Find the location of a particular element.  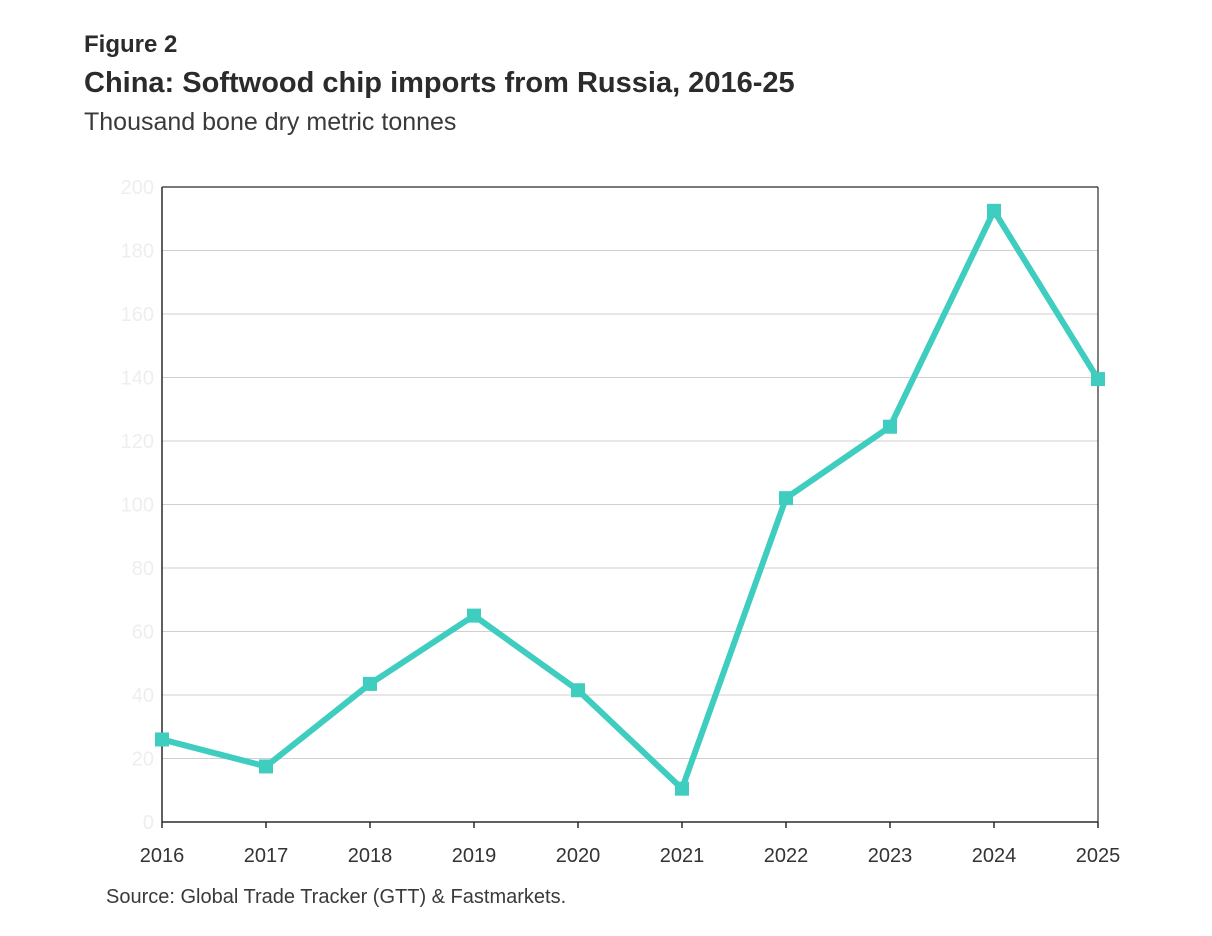

data-point-2021 is located at coordinates (682, 788).